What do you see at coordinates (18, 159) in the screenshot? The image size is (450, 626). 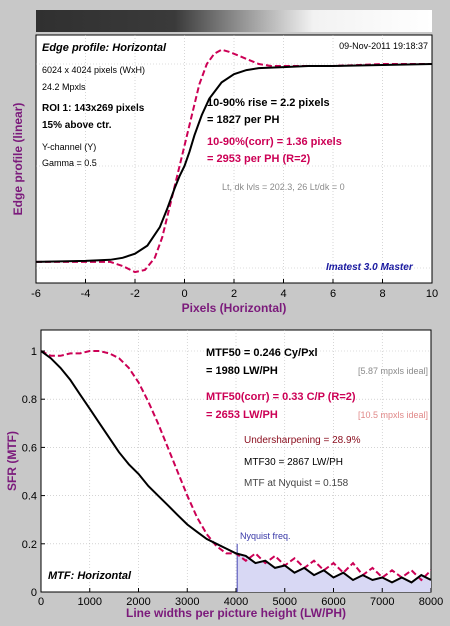 I see `edge-ylabel: Edge profile (linear)` at bounding box center [18, 159].